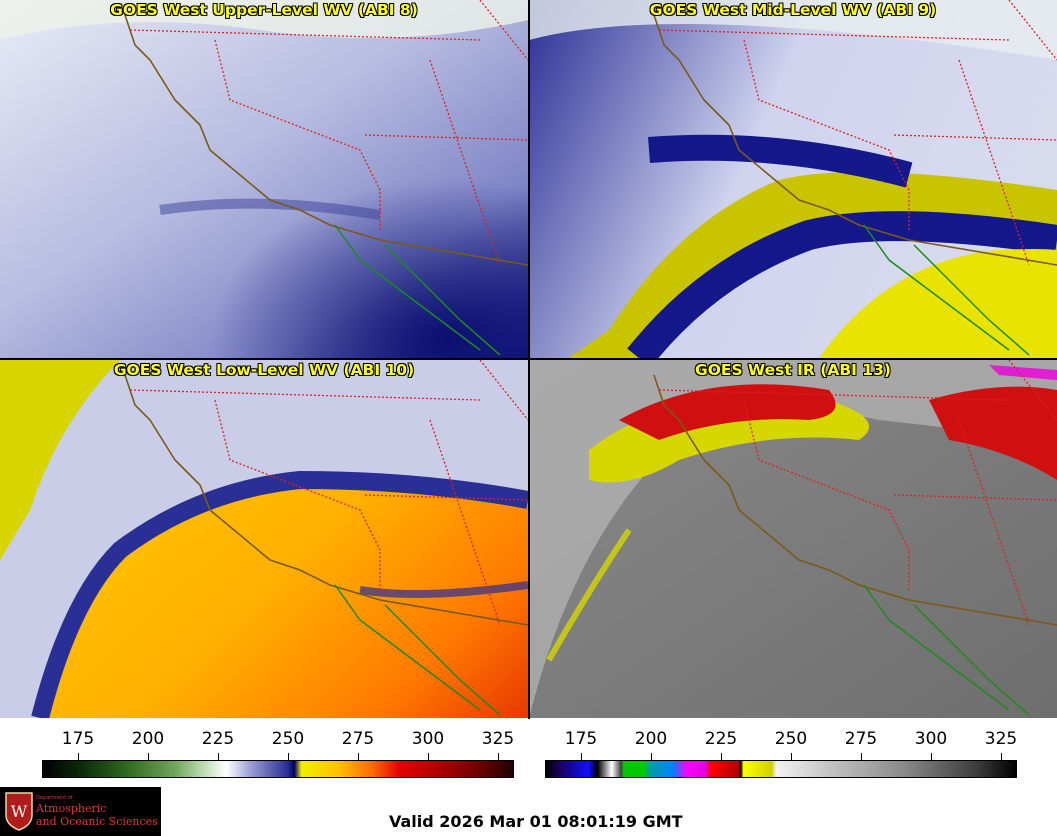 The width and height of the screenshot is (1057, 836). I want to click on panel-title-mid-level-wv: GOES West Mid-Level WV (ABI 9), so click(793, 10).